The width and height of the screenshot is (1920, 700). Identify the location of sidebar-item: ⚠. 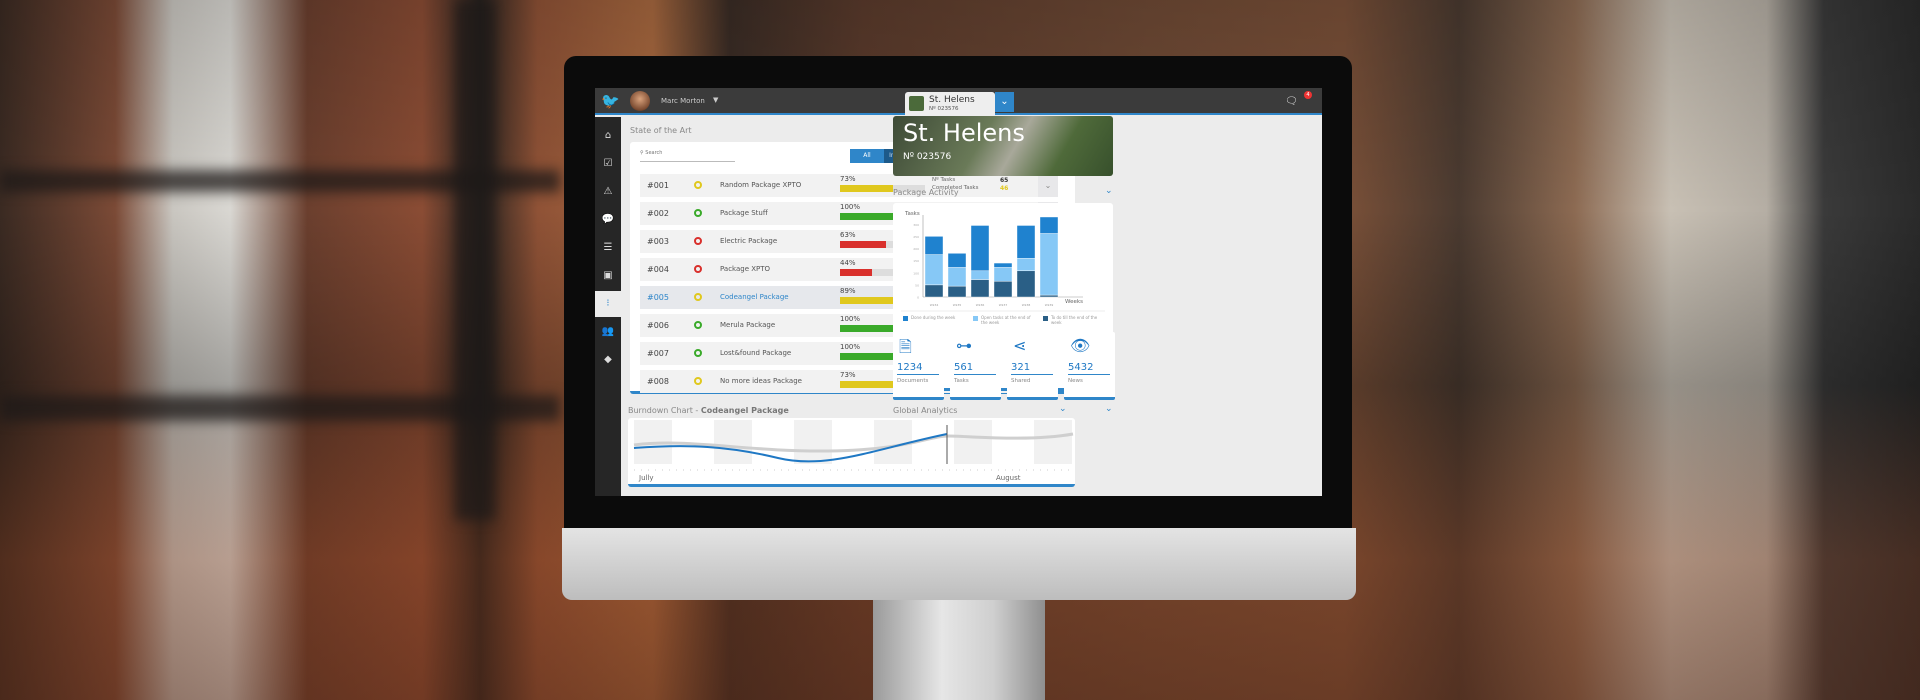
(608, 192).